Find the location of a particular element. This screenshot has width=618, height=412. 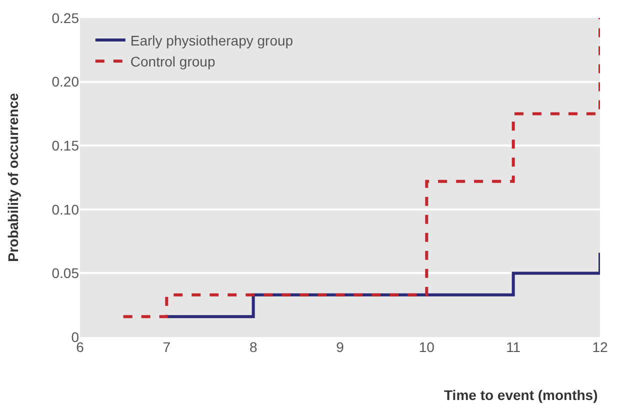

x-tick-label: 11 is located at coordinates (513, 347).